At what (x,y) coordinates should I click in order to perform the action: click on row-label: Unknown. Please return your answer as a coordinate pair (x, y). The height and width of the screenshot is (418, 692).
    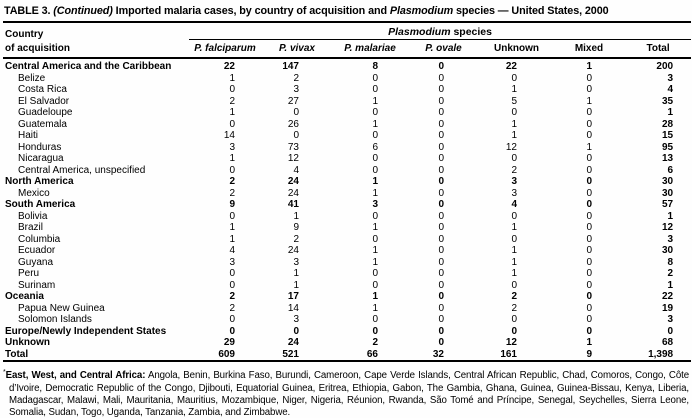
    Looking at the image, I should click on (27, 342).